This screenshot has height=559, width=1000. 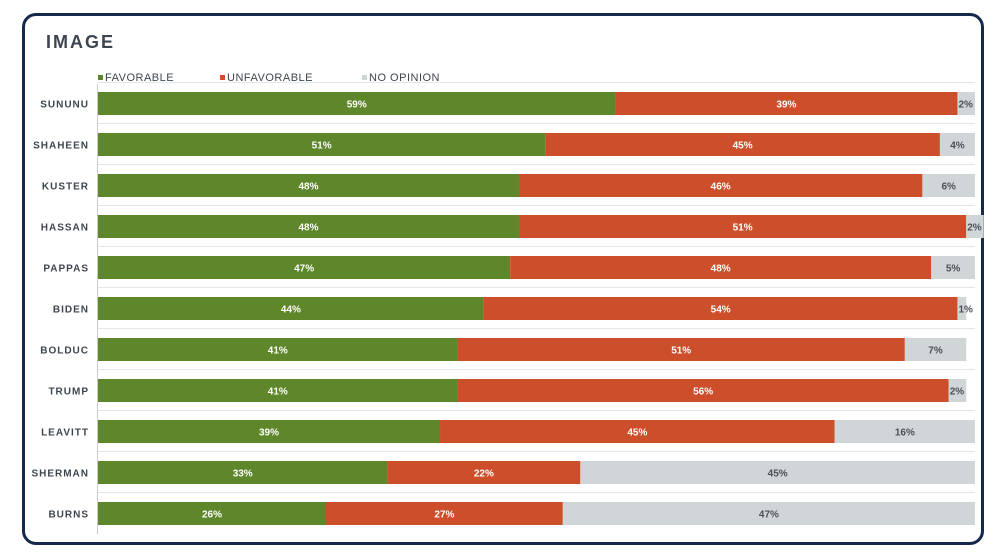 I want to click on value-label-unfavorable-biden: 54%, so click(x=721, y=310).